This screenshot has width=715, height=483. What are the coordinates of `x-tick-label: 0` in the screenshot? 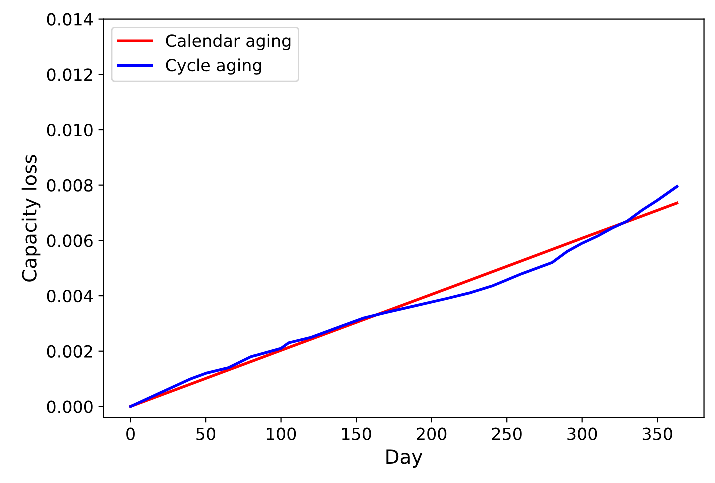 It's located at (130, 434).